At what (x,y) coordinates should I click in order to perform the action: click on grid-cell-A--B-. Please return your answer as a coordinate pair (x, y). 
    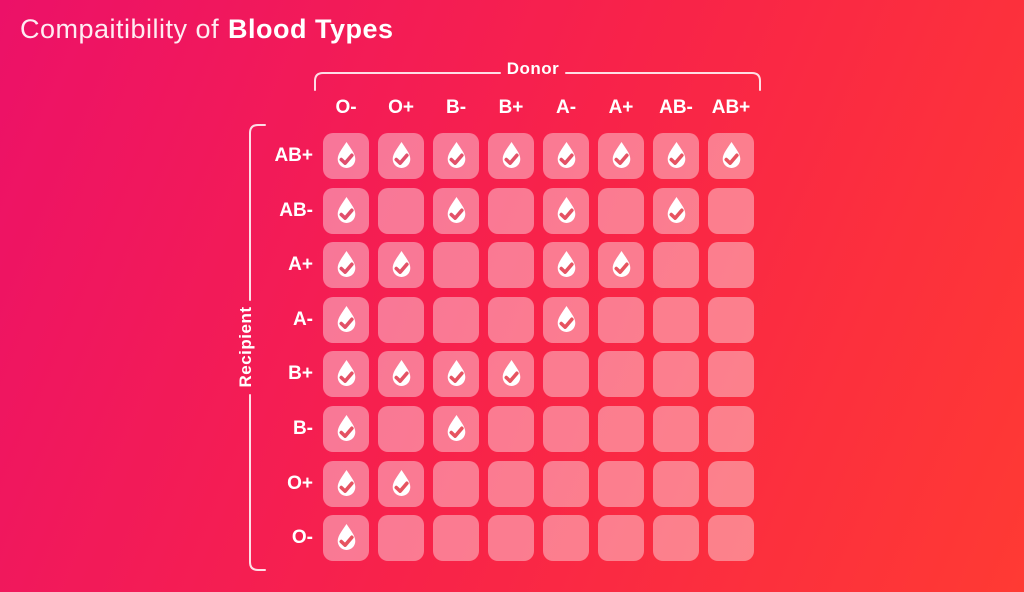
    Looking at the image, I should click on (456, 319).